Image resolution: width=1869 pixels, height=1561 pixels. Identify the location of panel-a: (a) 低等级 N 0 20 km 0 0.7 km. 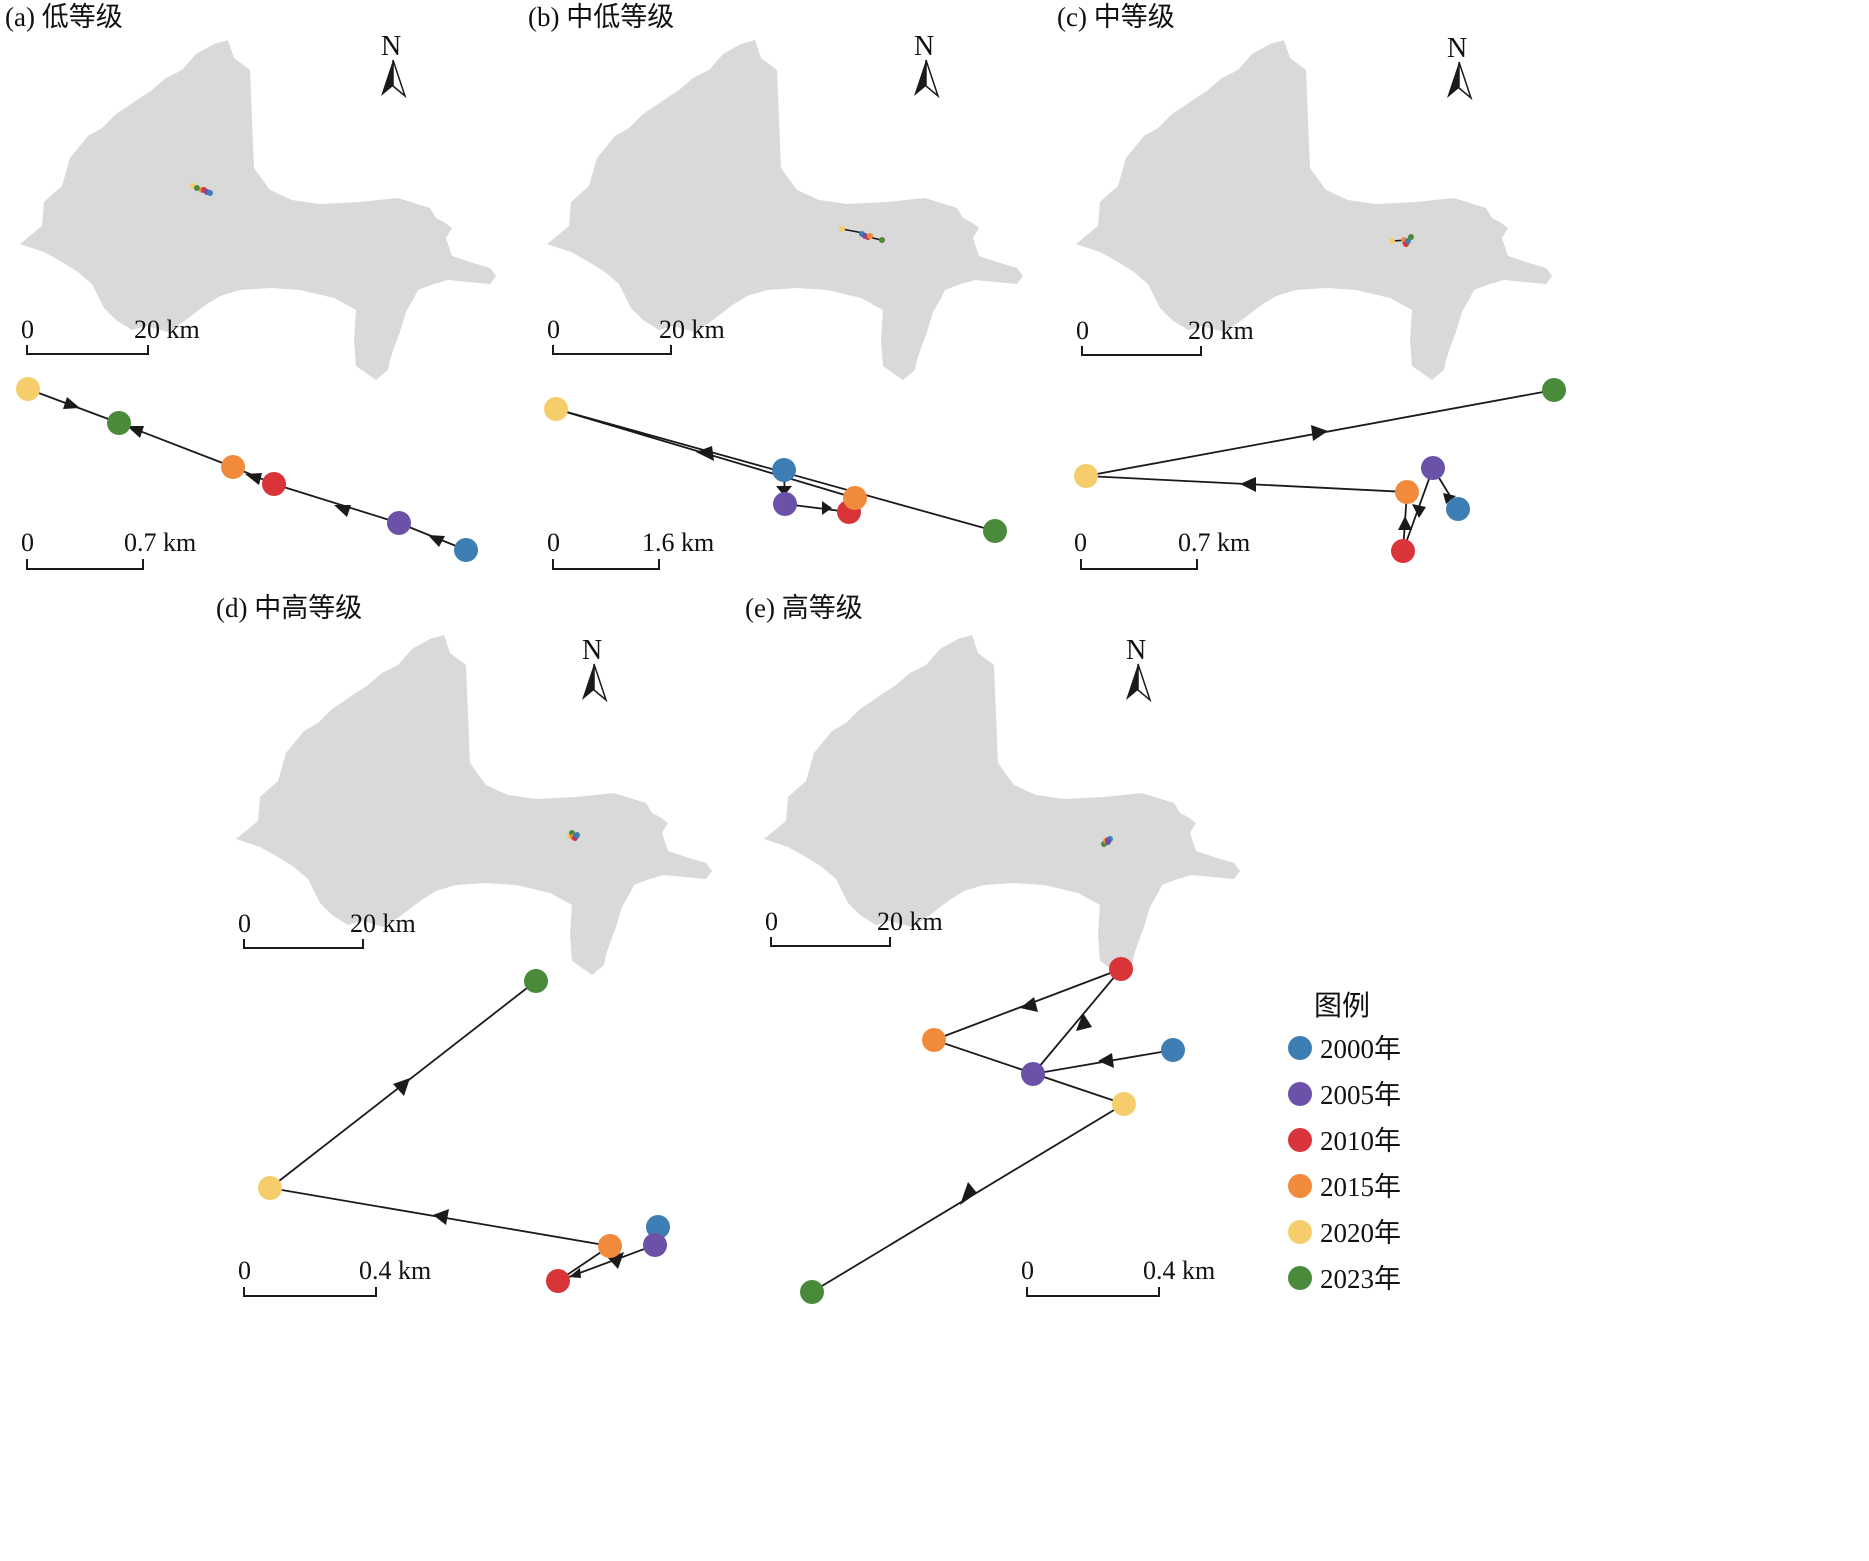
(250, 286).